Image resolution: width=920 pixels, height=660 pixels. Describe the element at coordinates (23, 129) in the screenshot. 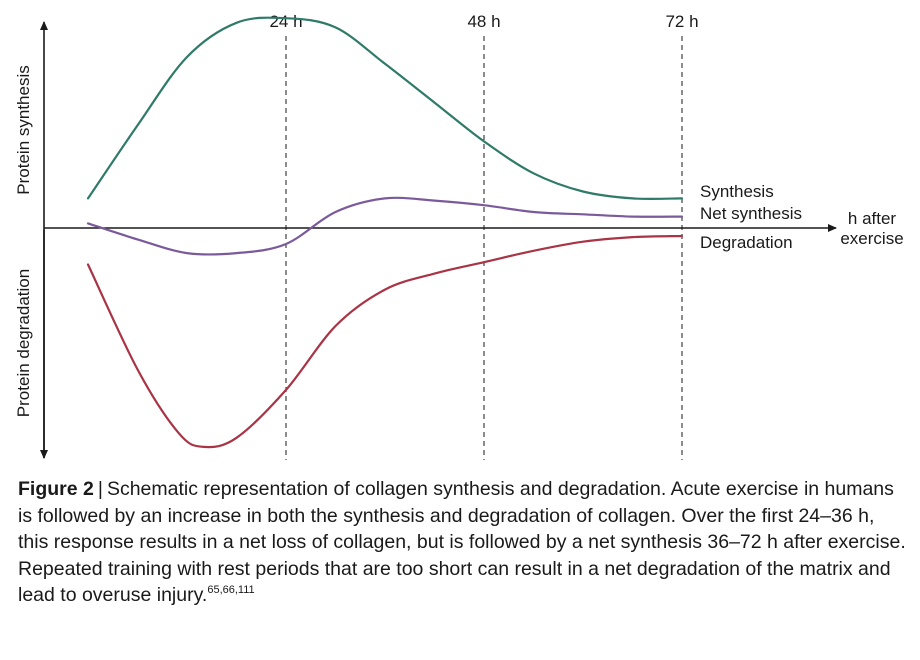

I see `y-axis-label-top: Protein synthesis` at that location.